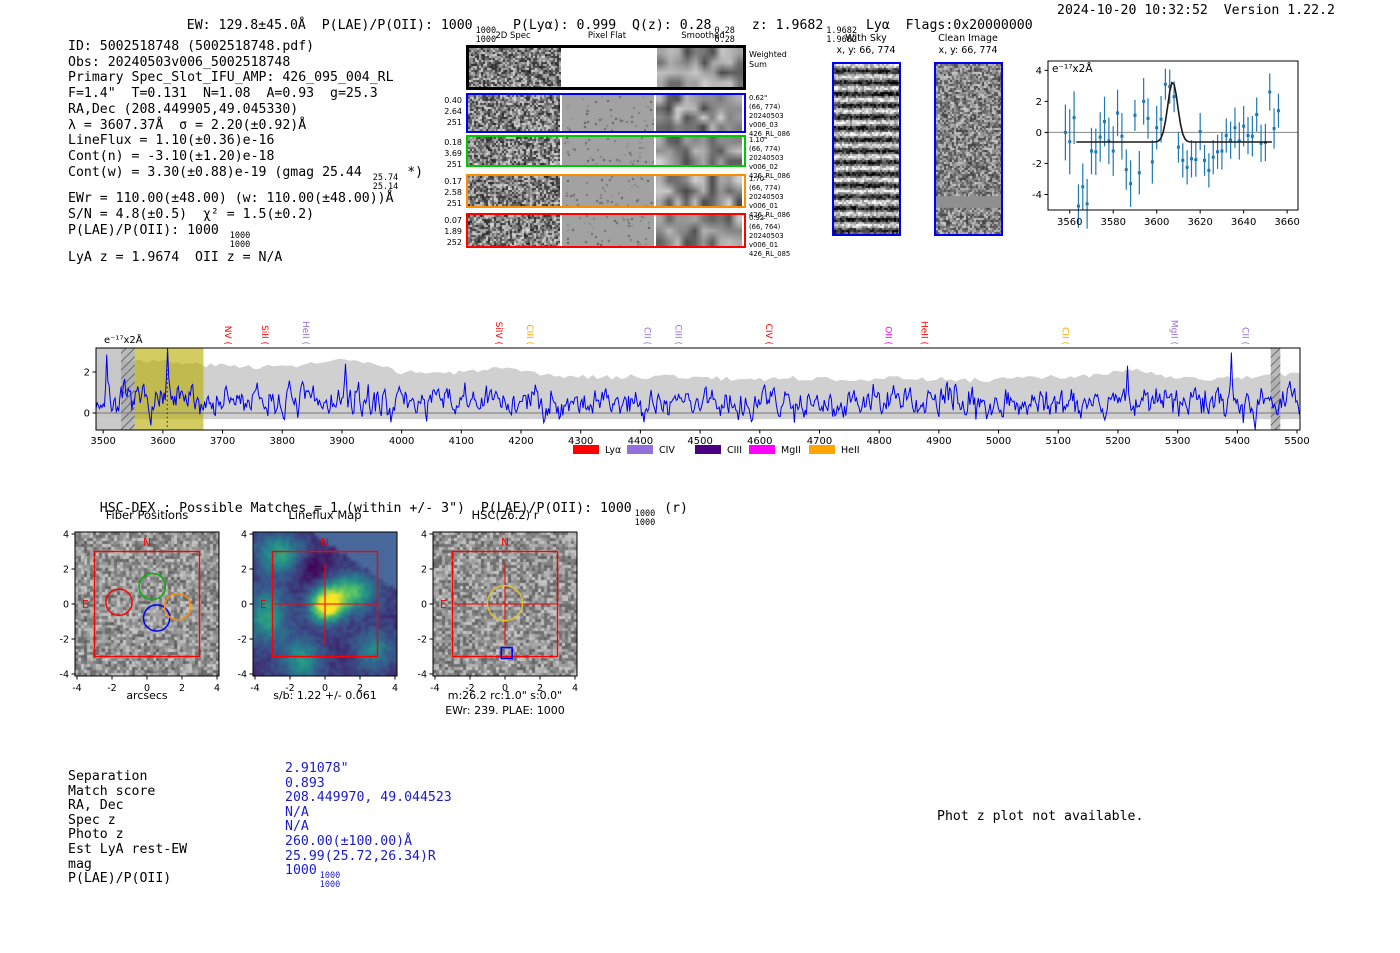 The width and height of the screenshot is (1400, 953). What do you see at coordinates (191, 215) in the screenshot?
I see `info-line: S/N = 4.8(±0.5) χ² = 1.5(±0.2)` at bounding box center [191, 215].